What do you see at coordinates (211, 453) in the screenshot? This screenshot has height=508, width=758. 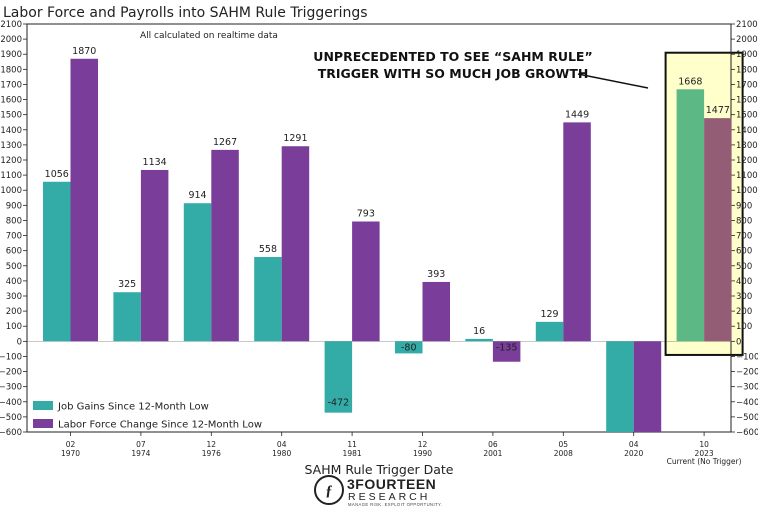 I see `x-tick-label-year: 1976` at bounding box center [211, 453].